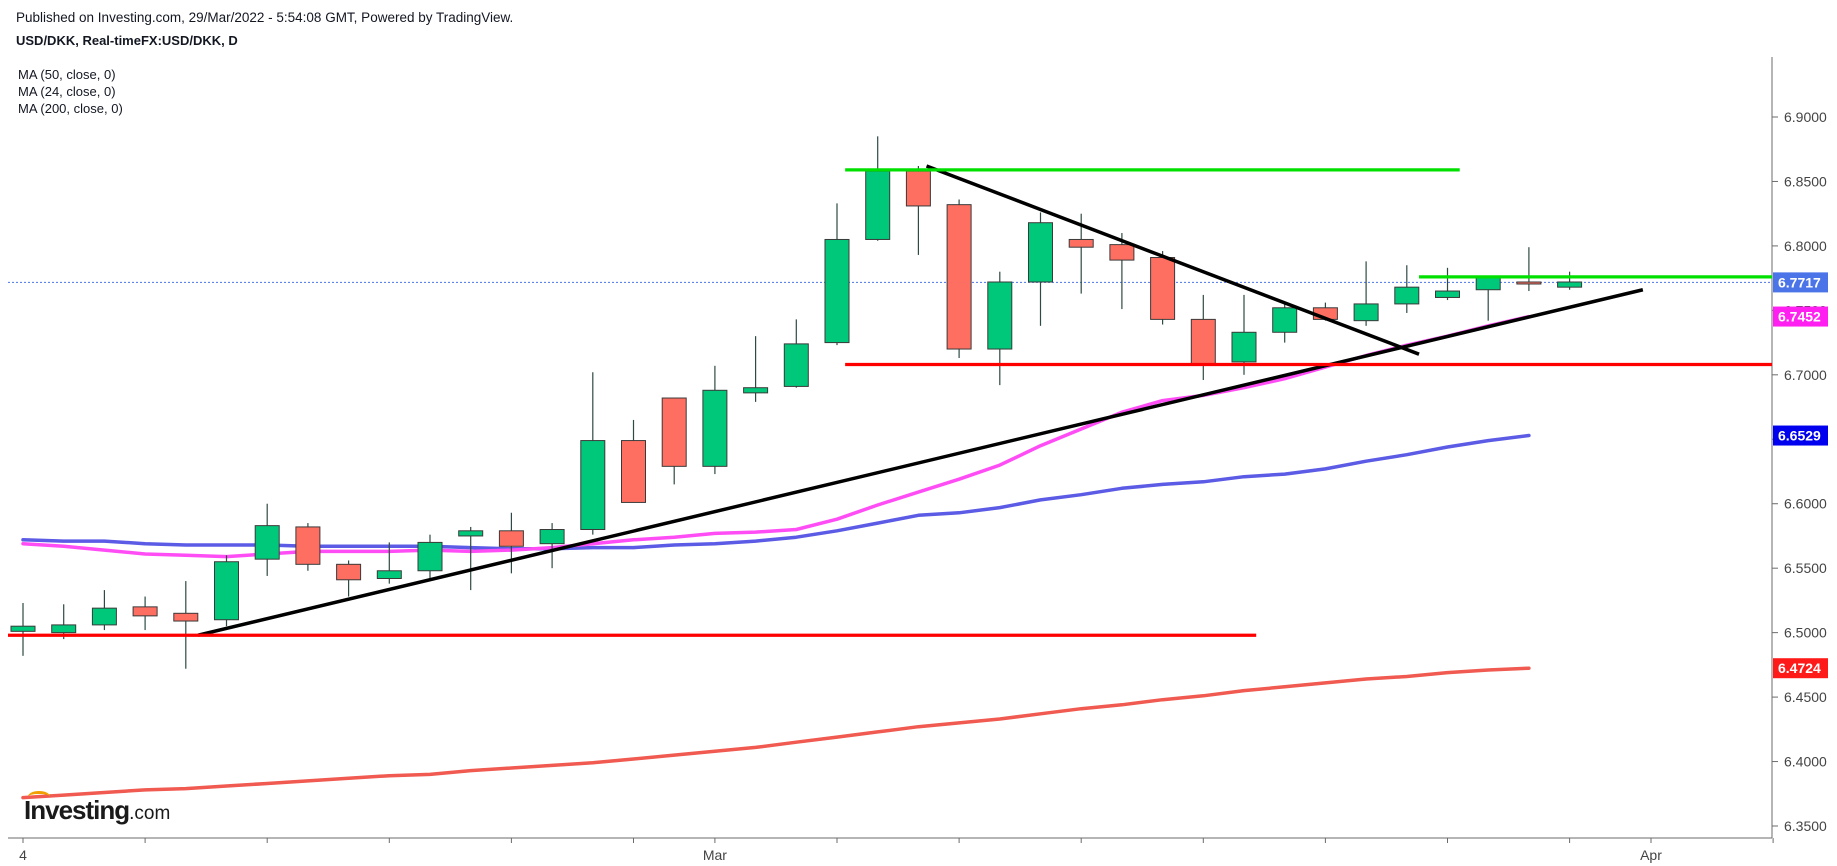  I want to click on symbol-title: USD/DKK, Real-timeFX:USD/DKK, D, so click(127, 40).